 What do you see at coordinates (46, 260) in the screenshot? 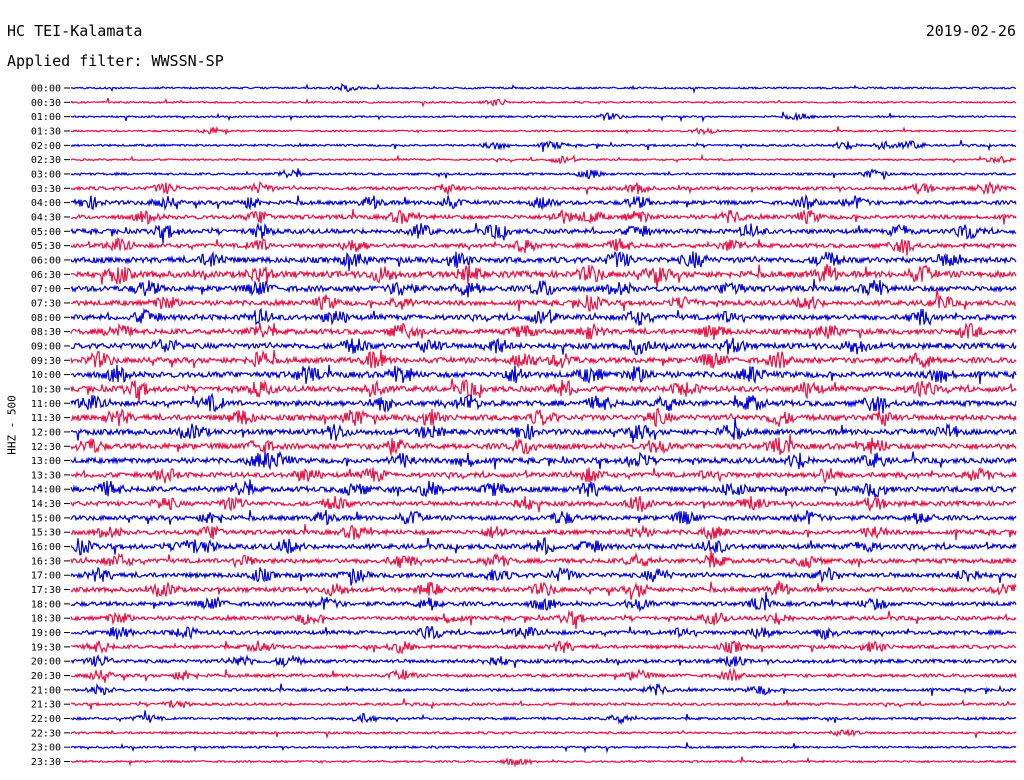
I see `time-tick-label: 06:00` at bounding box center [46, 260].